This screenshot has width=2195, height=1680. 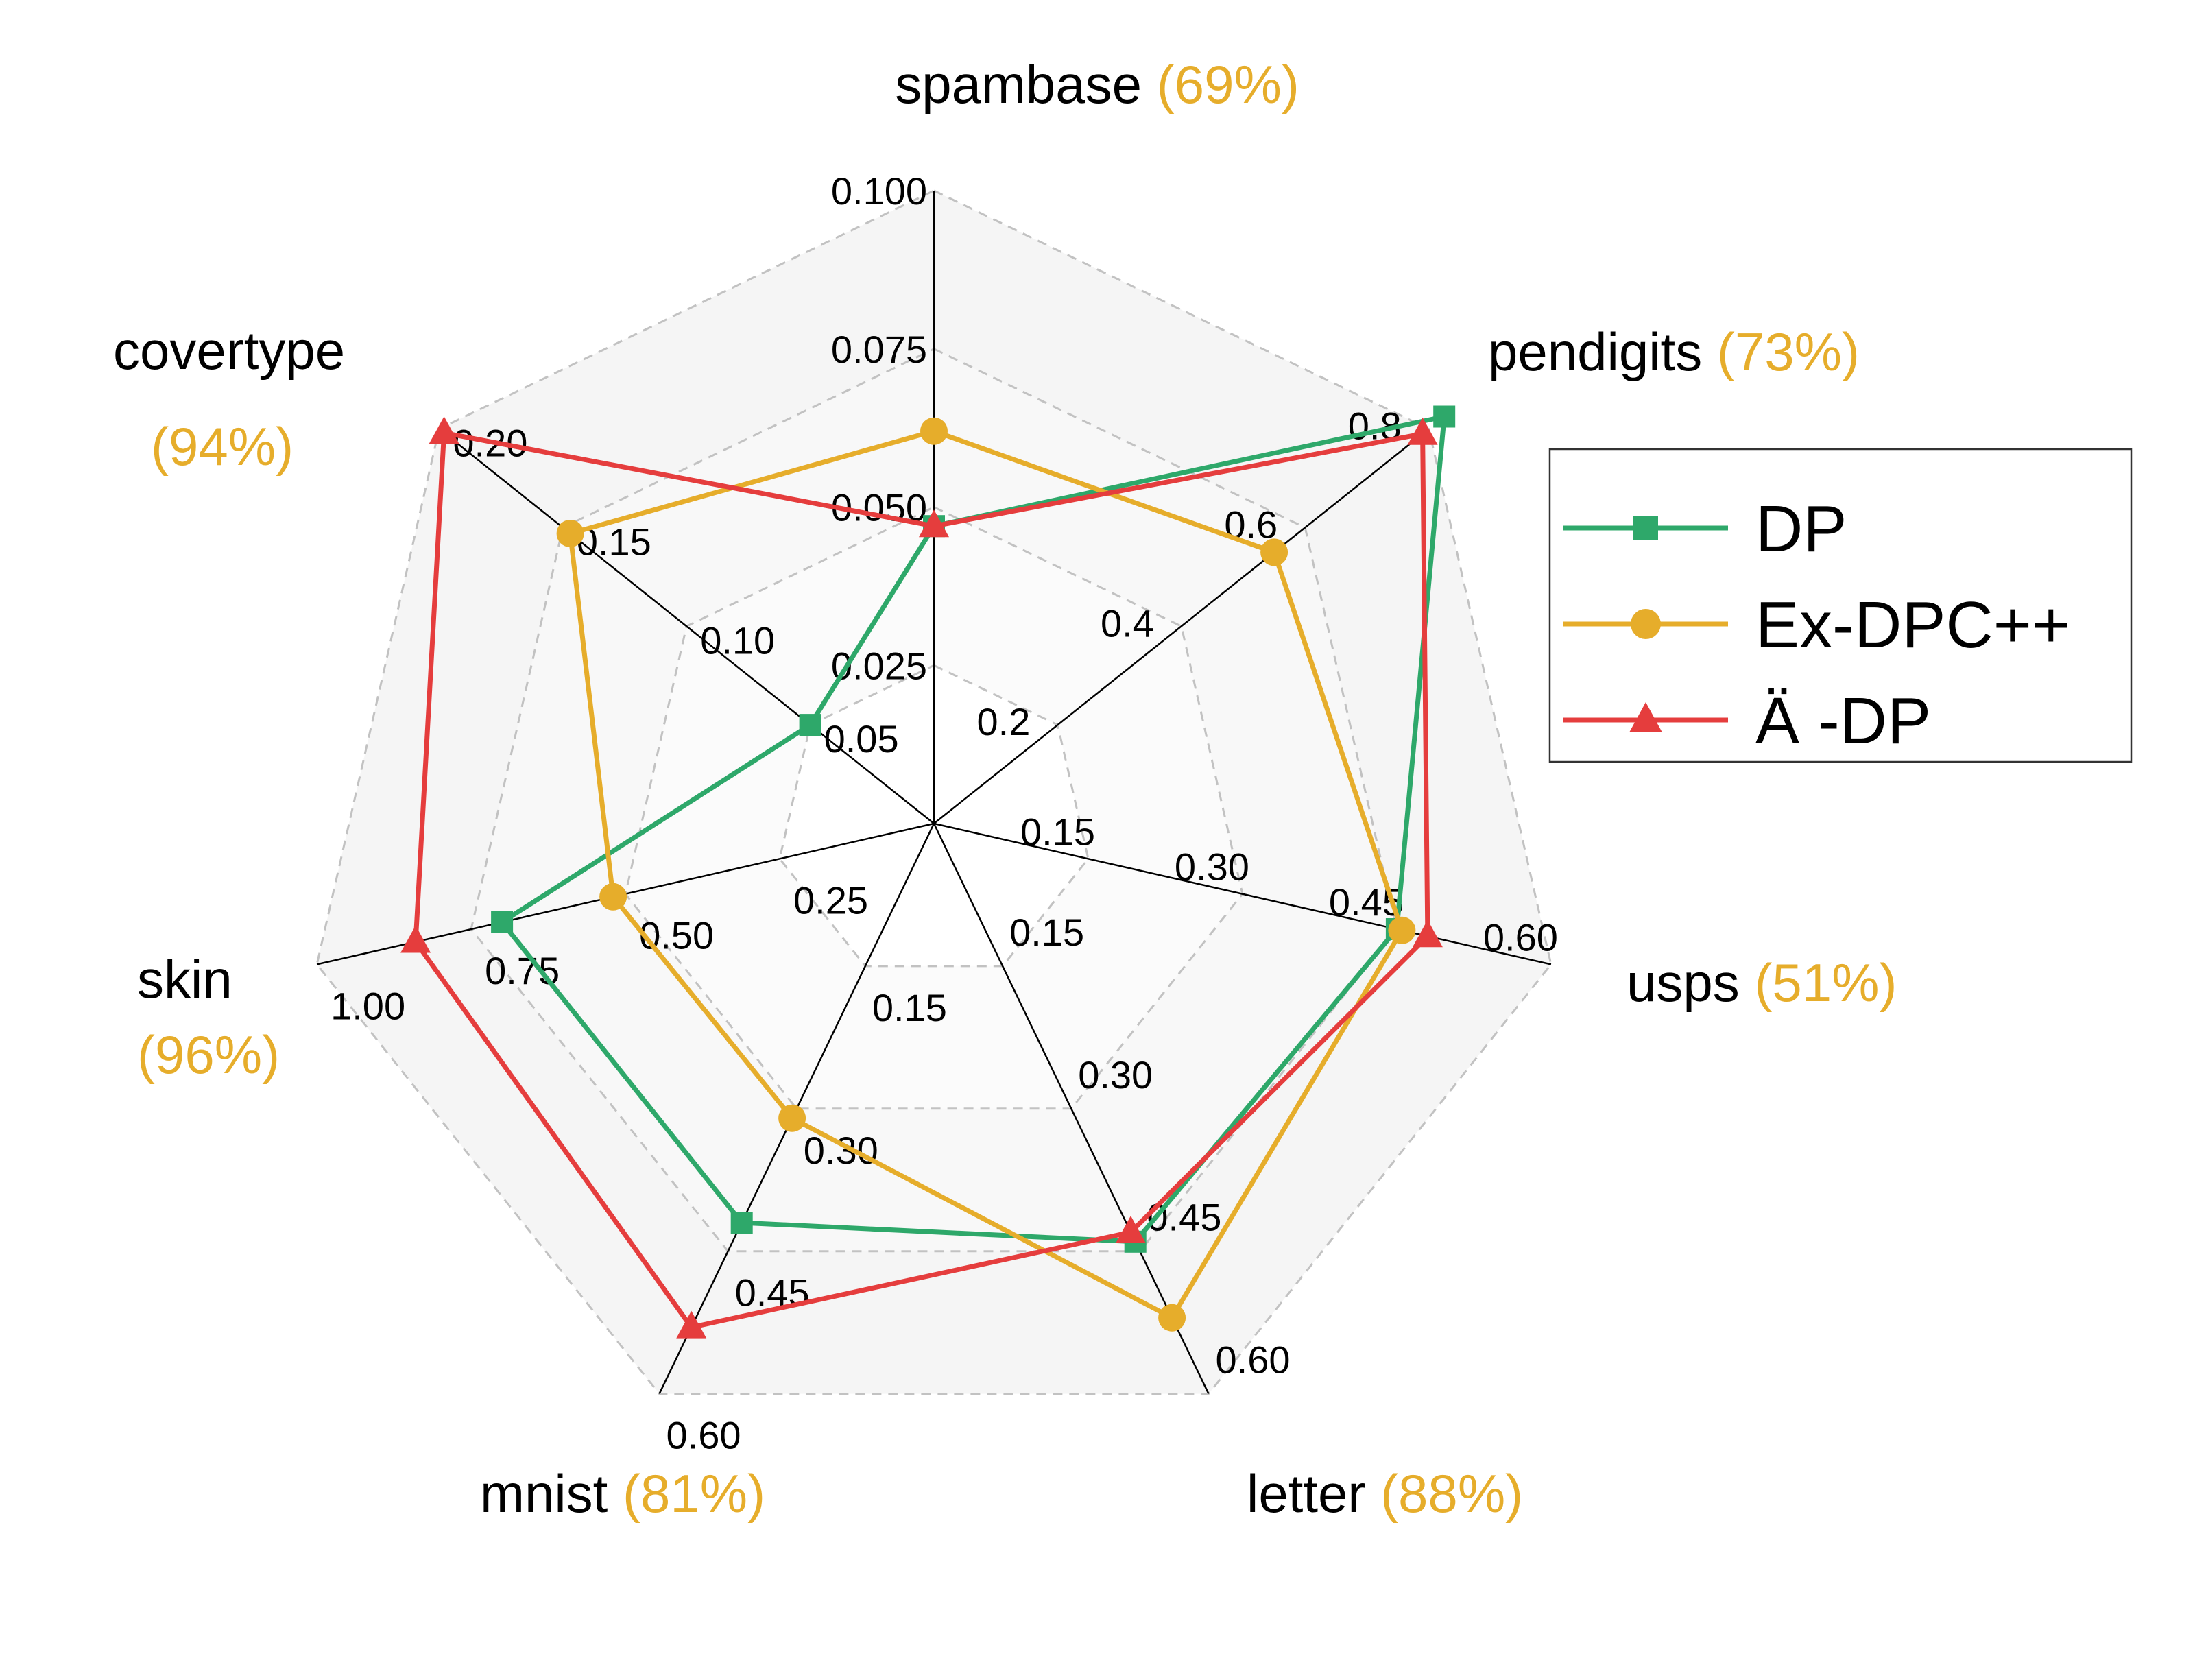 What do you see at coordinates (676, 935) in the screenshot?
I see `tick-label: 0.50` at bounding box center [676, 935].